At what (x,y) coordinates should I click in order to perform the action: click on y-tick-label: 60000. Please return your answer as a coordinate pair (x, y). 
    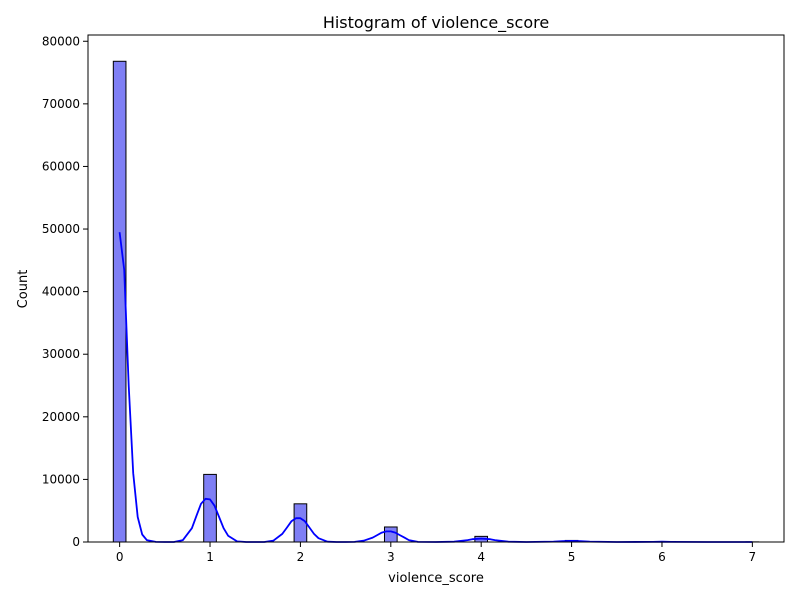
    Looking at the image, I should click on (61, 166).